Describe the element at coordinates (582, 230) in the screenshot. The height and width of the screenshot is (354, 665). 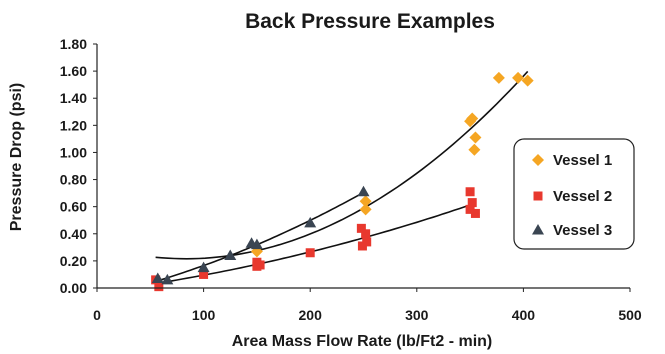
I see `legend-label: Vessel 3` at that location.